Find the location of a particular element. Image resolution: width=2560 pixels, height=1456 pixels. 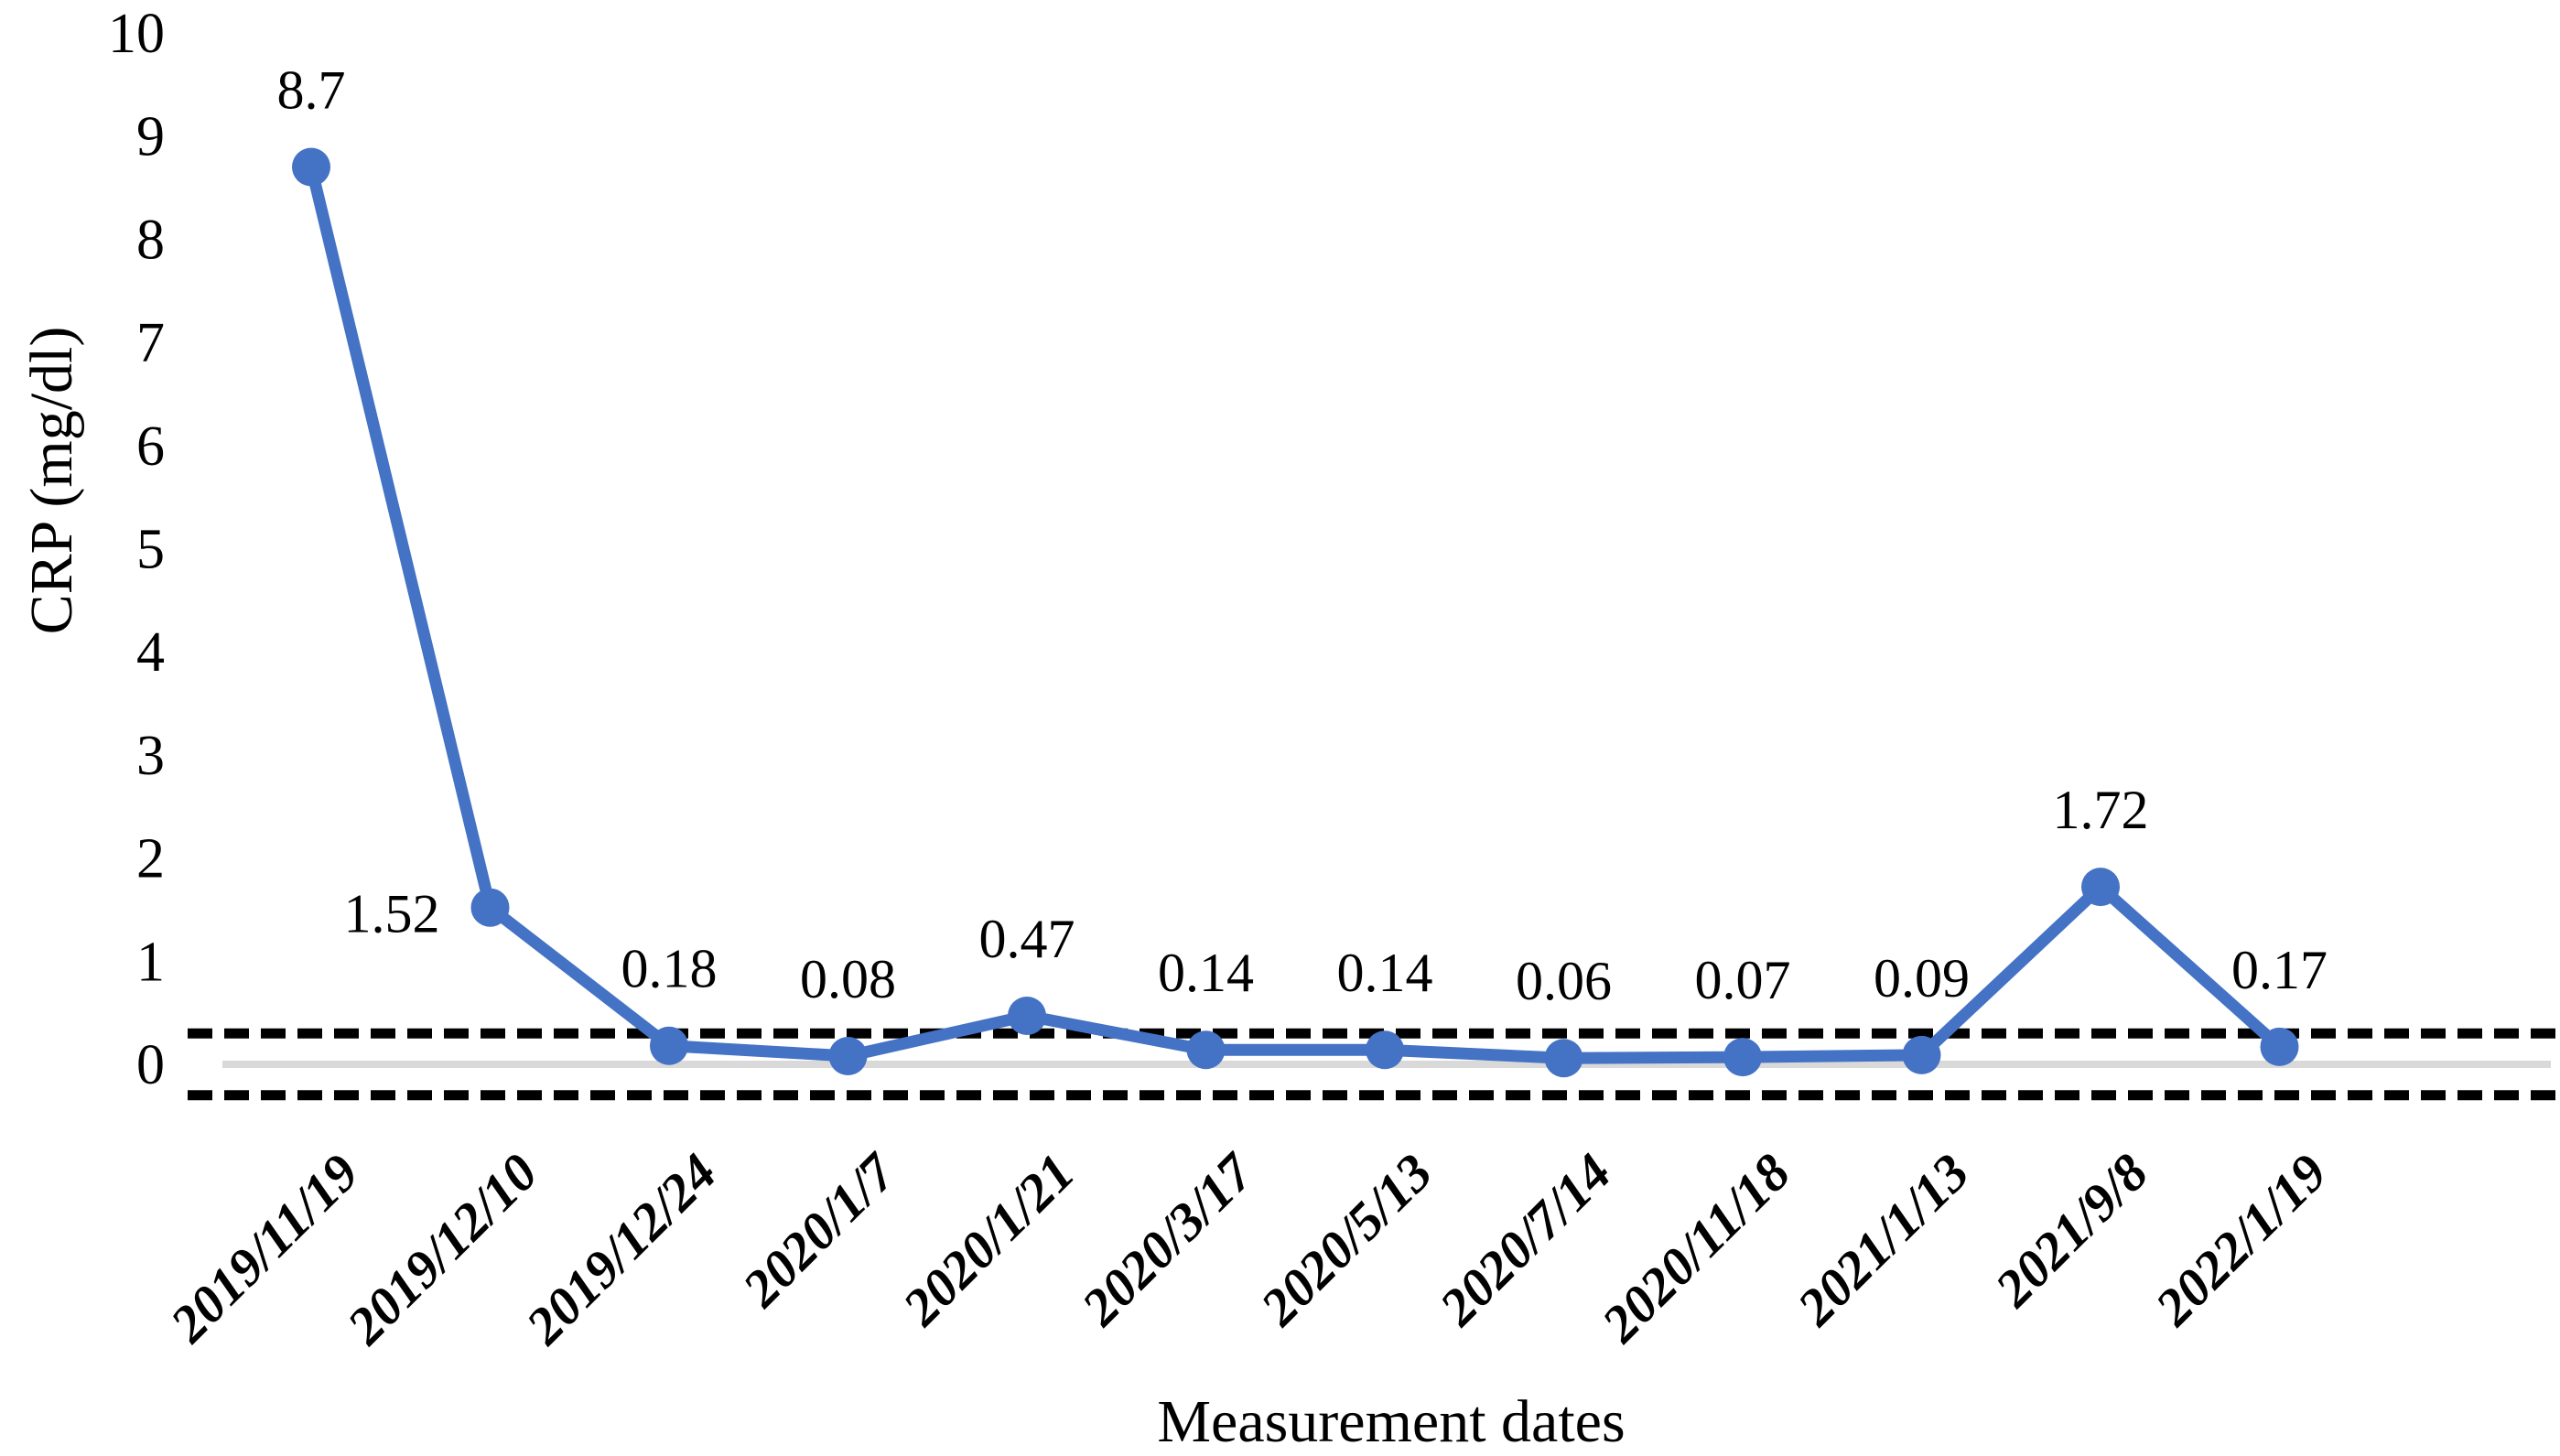

data-label: 0.08 is located at coordinates (848, 979).